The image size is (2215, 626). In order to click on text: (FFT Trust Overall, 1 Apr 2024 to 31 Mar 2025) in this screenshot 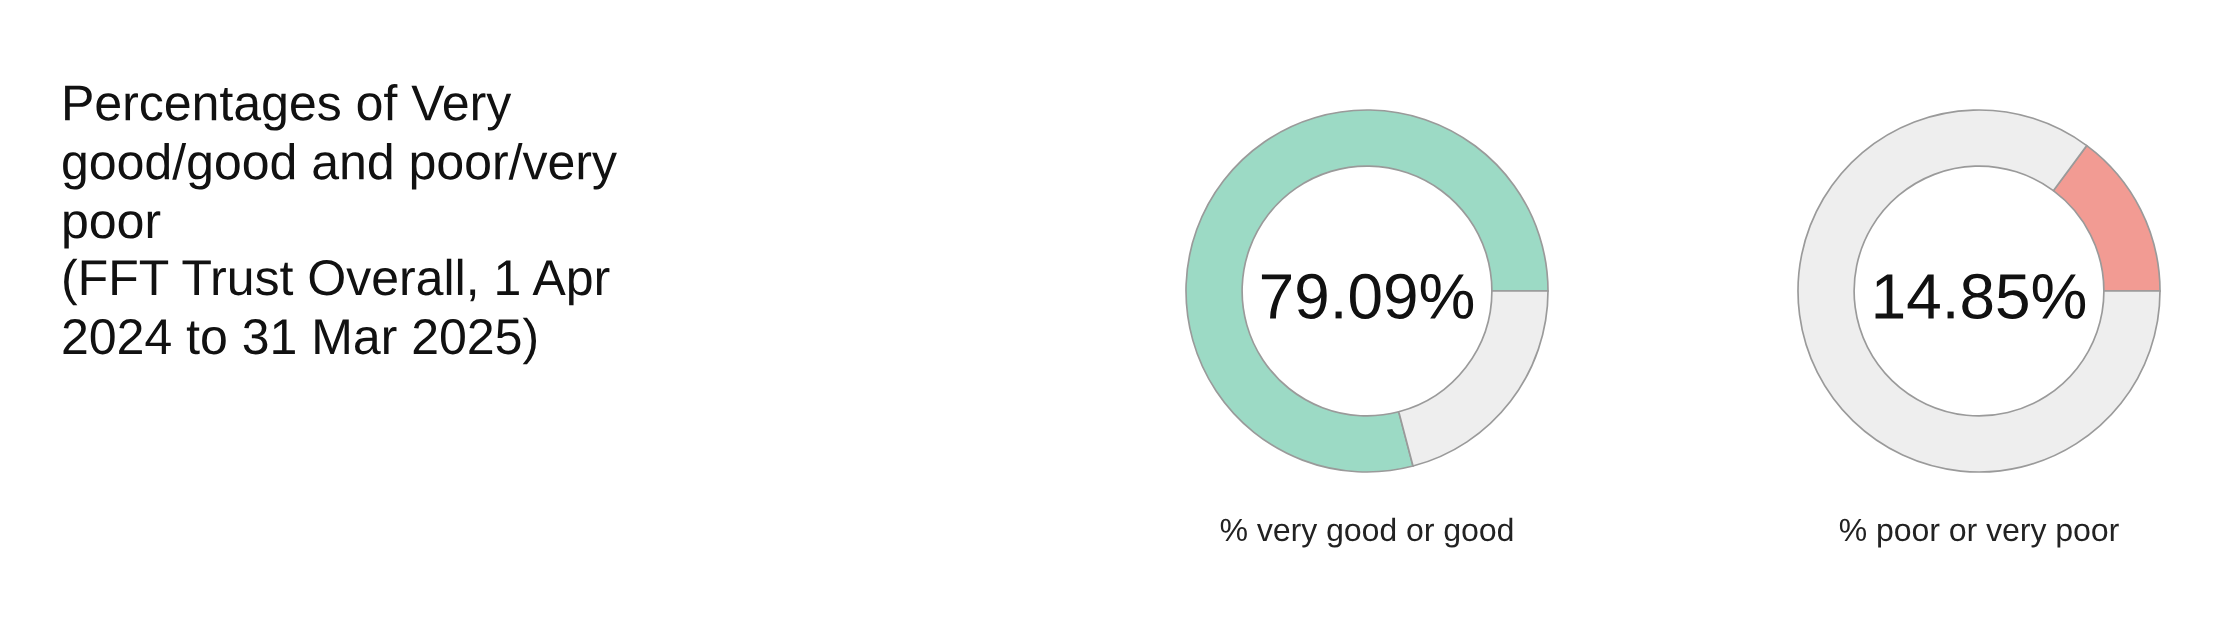, I will do `click(336, 311)`.